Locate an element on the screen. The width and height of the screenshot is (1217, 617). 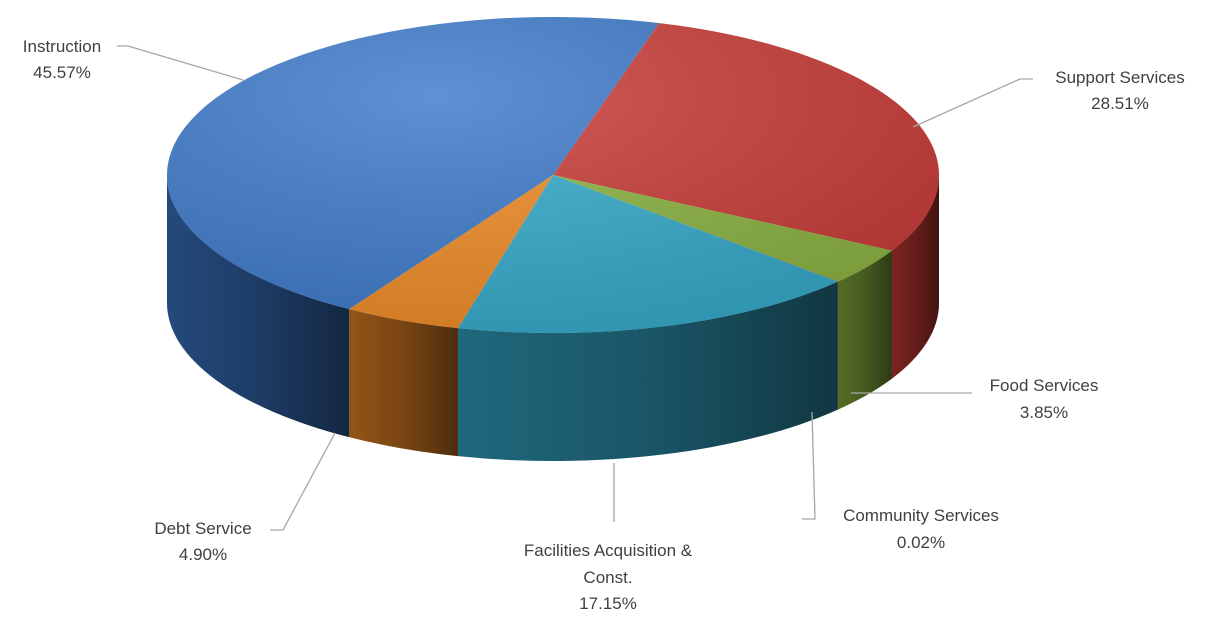
slice-label-debt-service: Debt Service is located at coordinates (202, 528).